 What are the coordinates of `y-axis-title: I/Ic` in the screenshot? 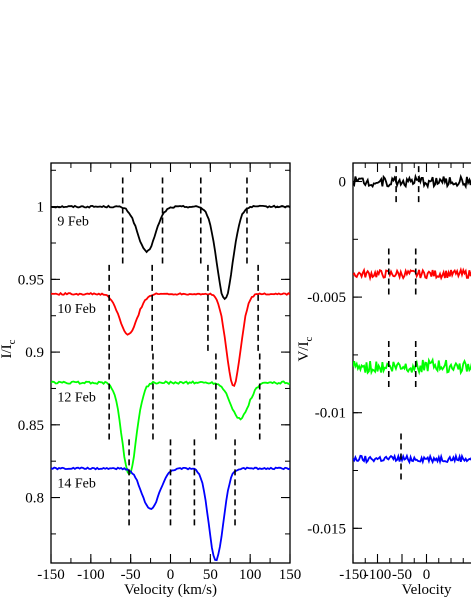 It's located at (9, 348).